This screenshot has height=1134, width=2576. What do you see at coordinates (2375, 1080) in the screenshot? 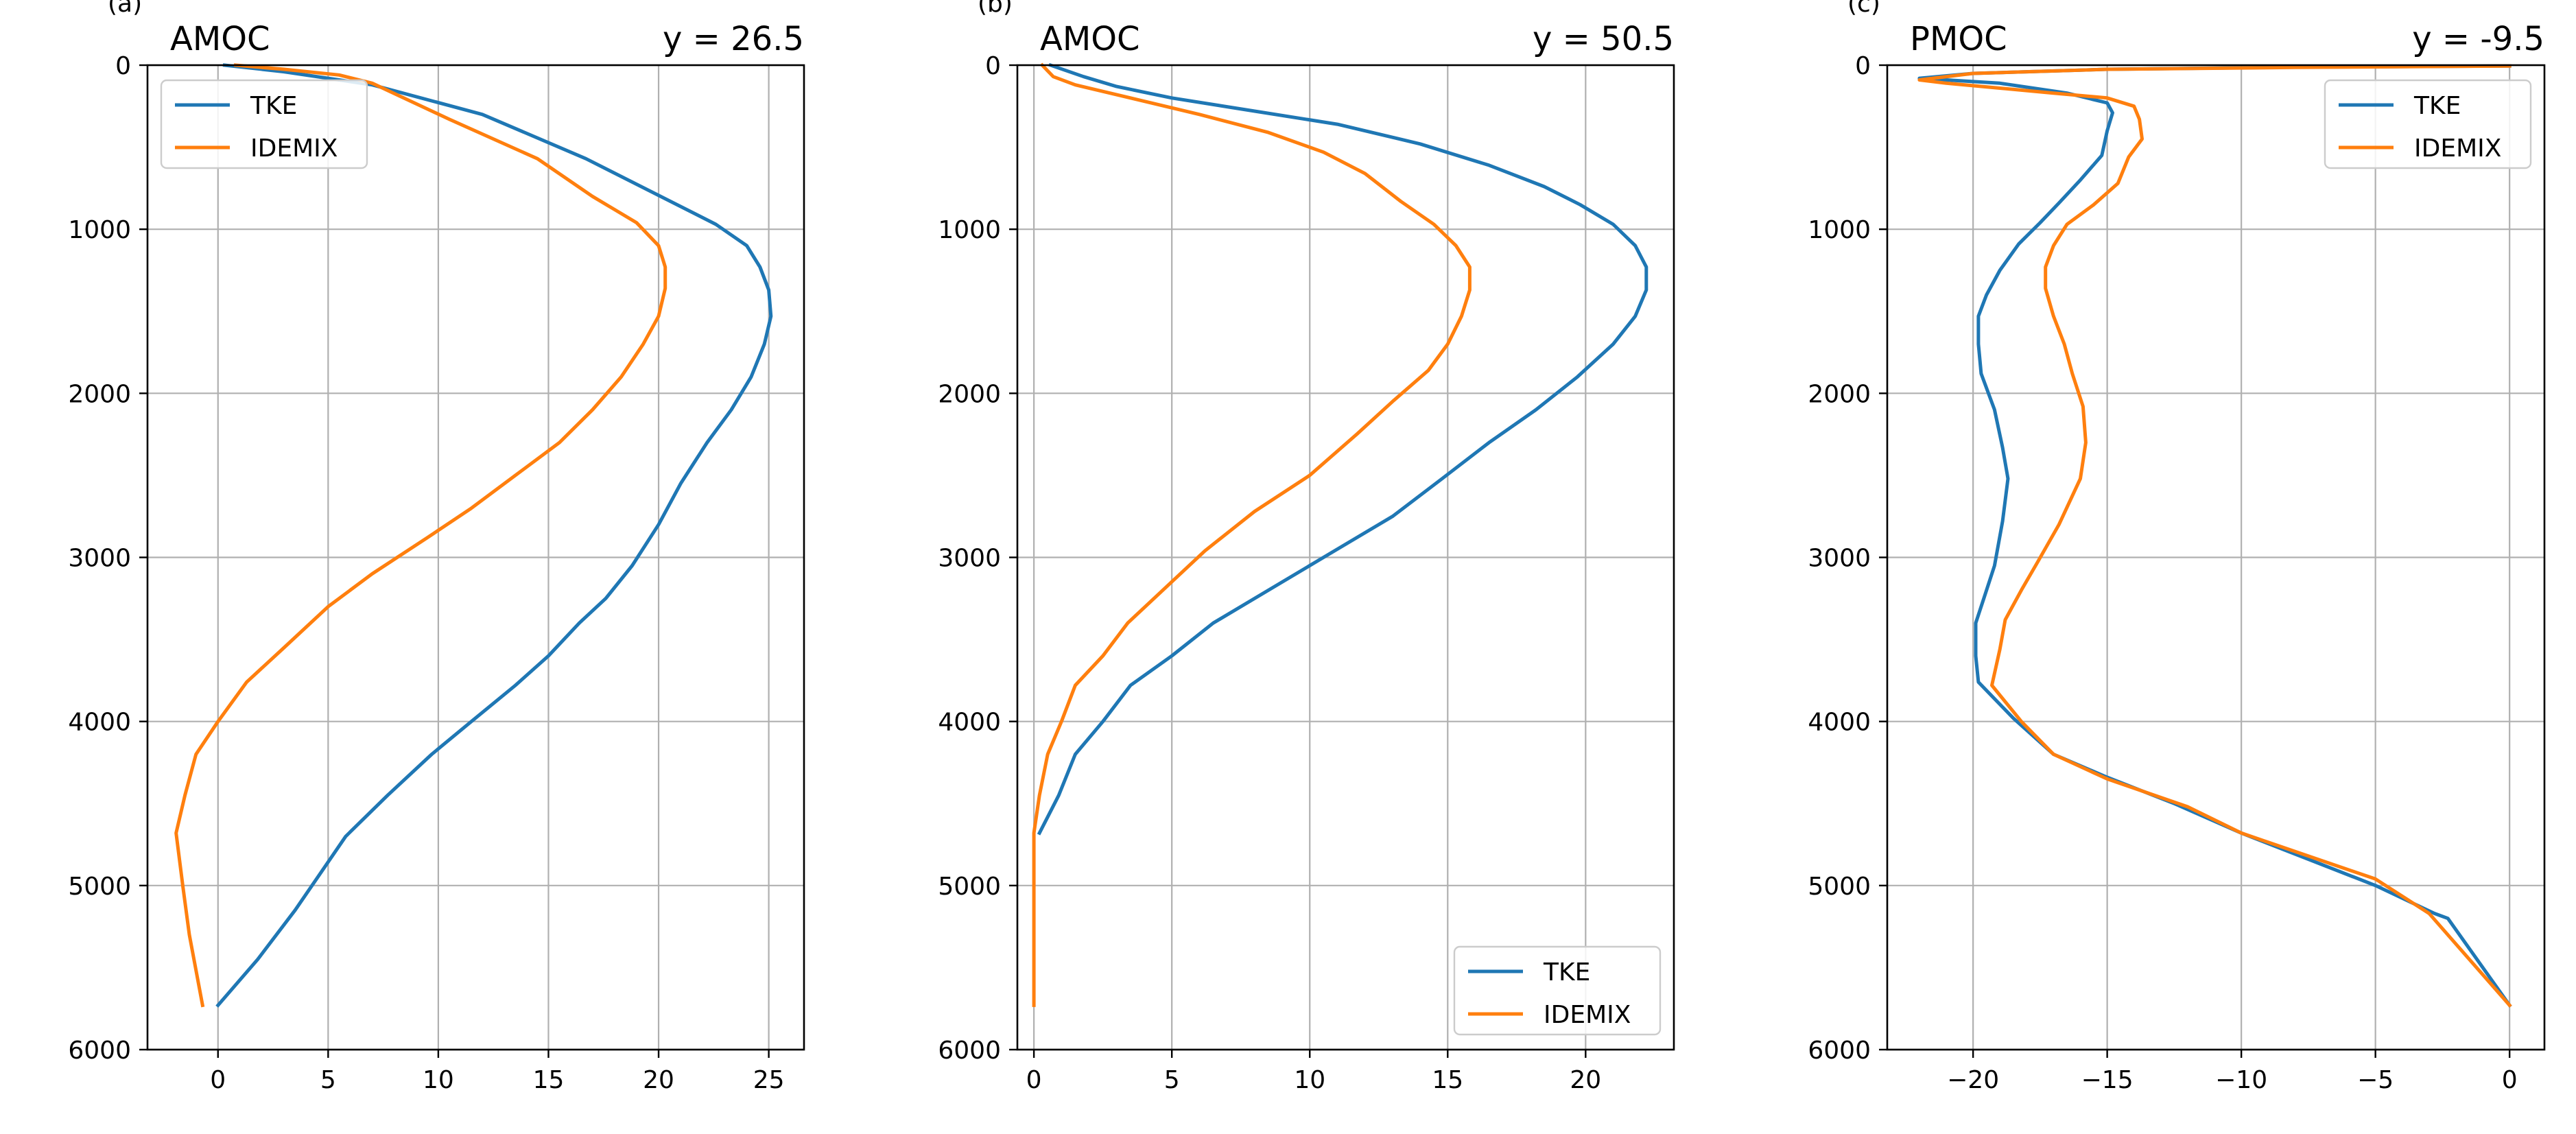
I see `x-tick-label: −5` at bounding box center [2375, 1080].